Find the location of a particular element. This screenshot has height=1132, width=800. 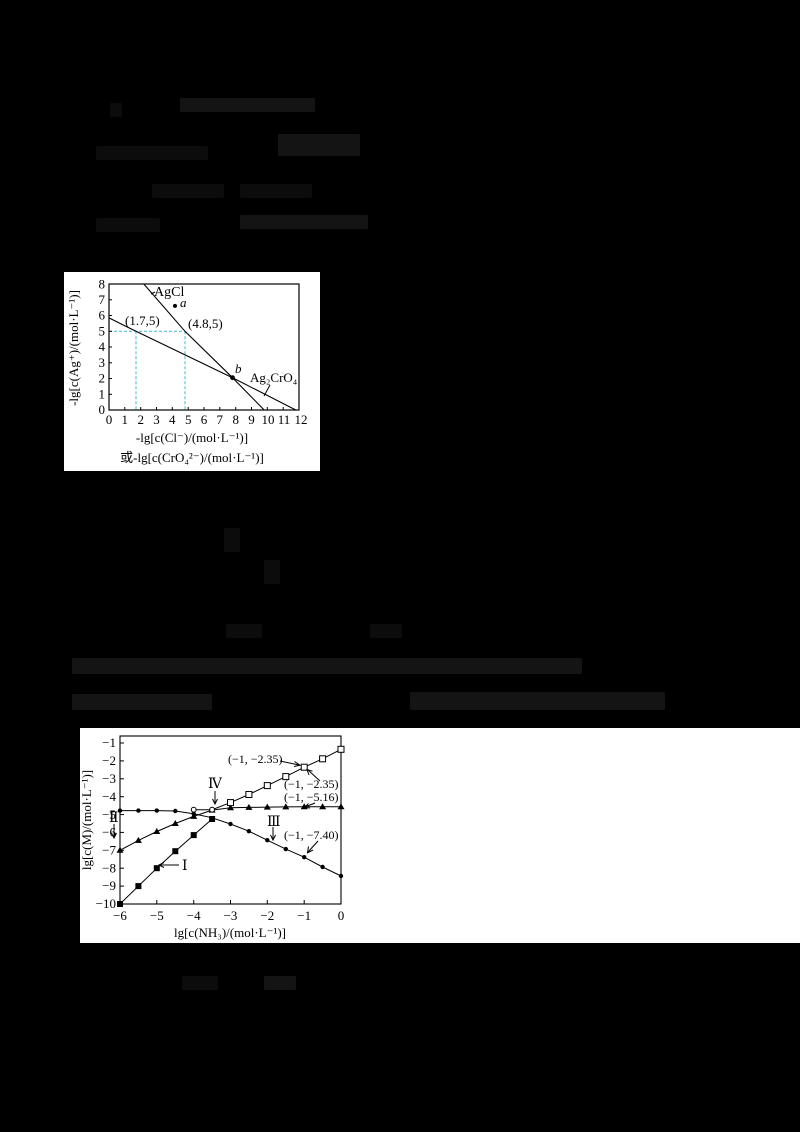

y-tick-labels: −1−2−3 −4−5−6 −7−8−9 −10 is located at coordinates (106, 823).